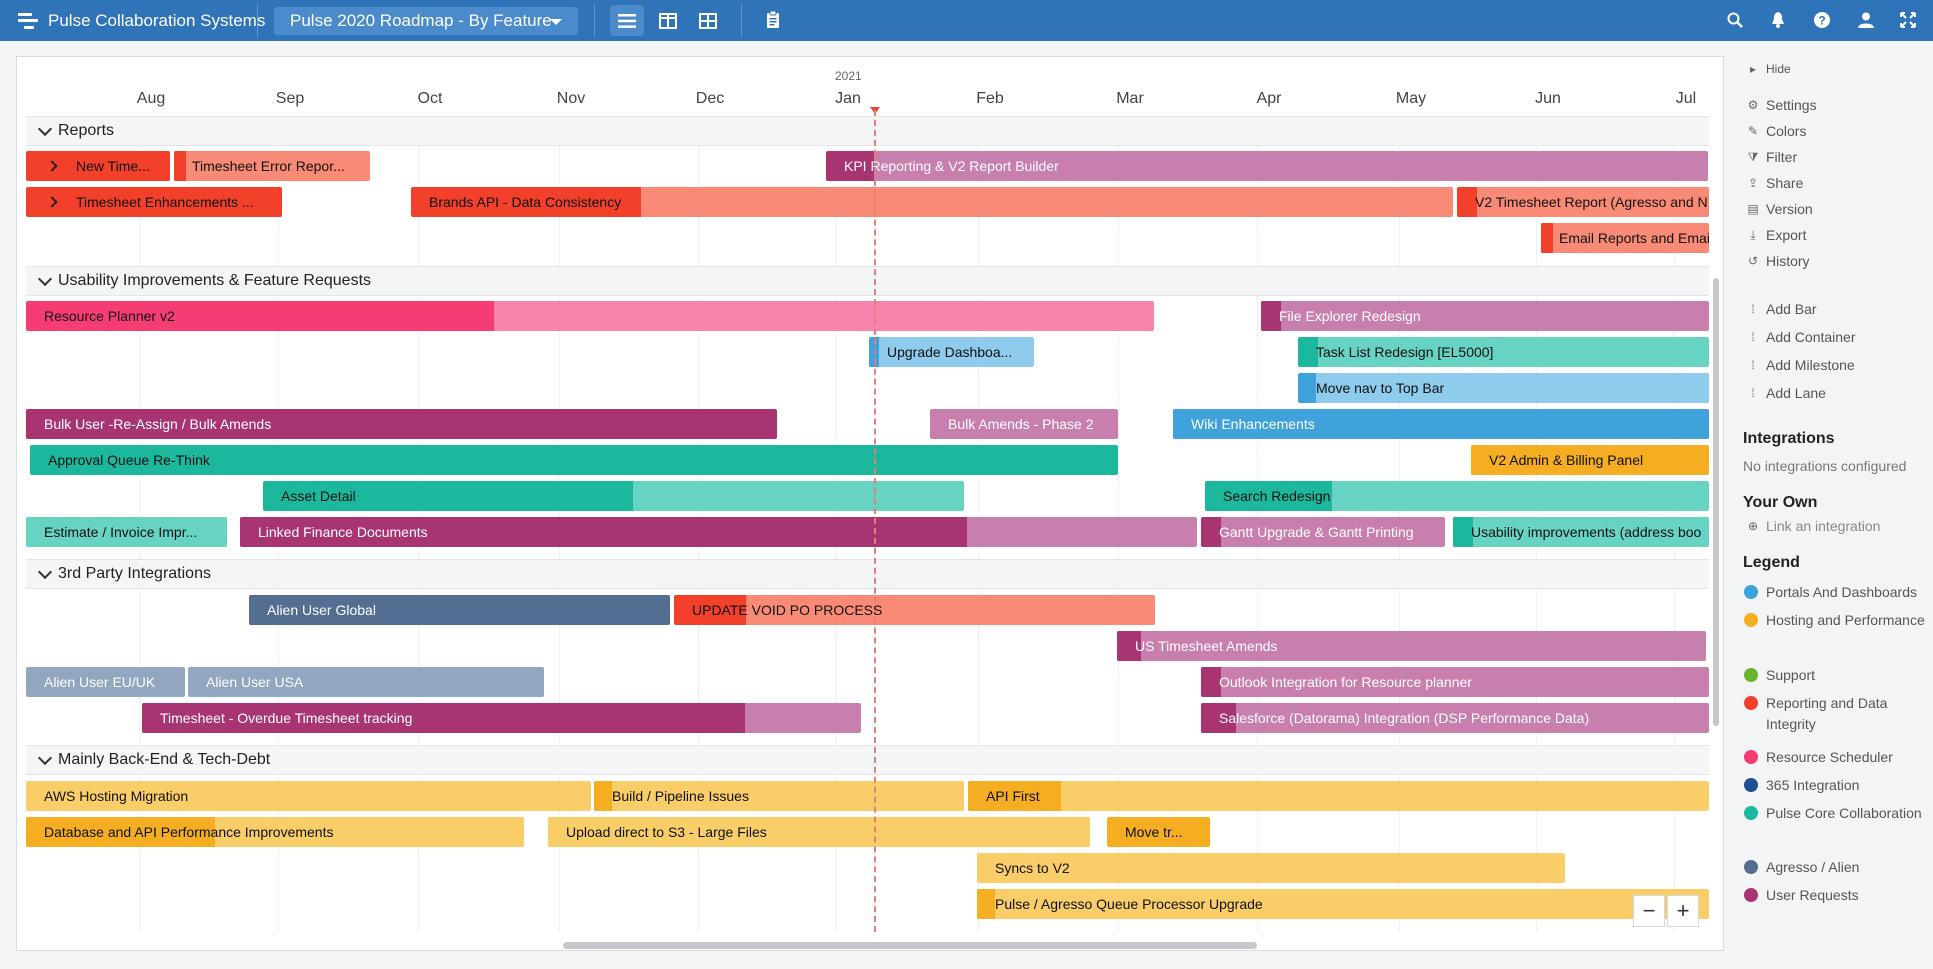  I want to click on add-lane: ⁞ Add Lane, so click(1785, 393).